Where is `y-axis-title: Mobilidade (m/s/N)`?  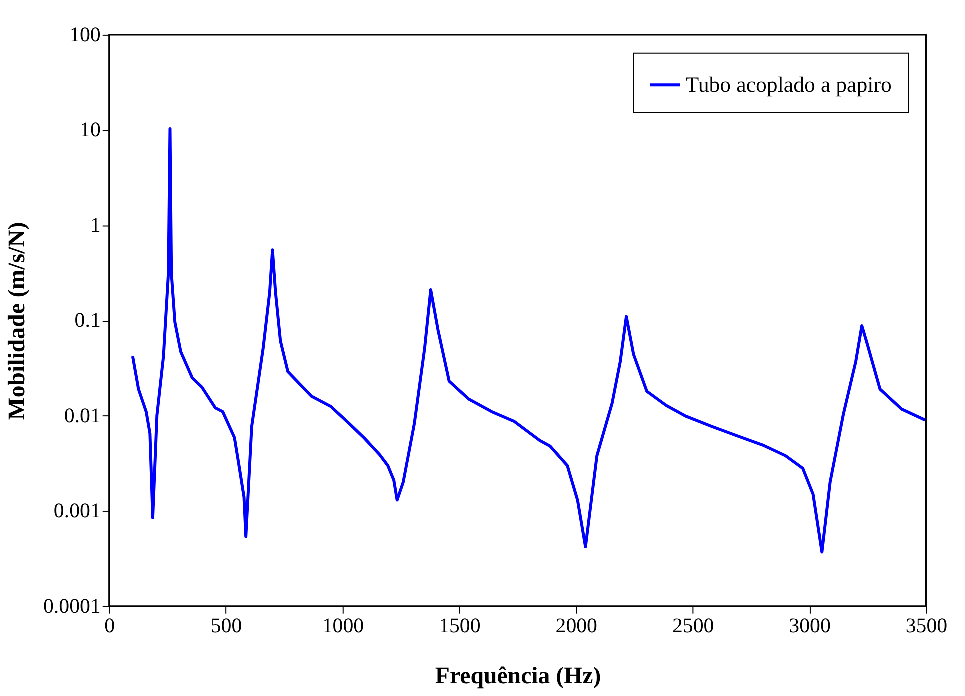
y-axis-title: Mobilidade (m/s/N) is located at coordinates (17, 321).